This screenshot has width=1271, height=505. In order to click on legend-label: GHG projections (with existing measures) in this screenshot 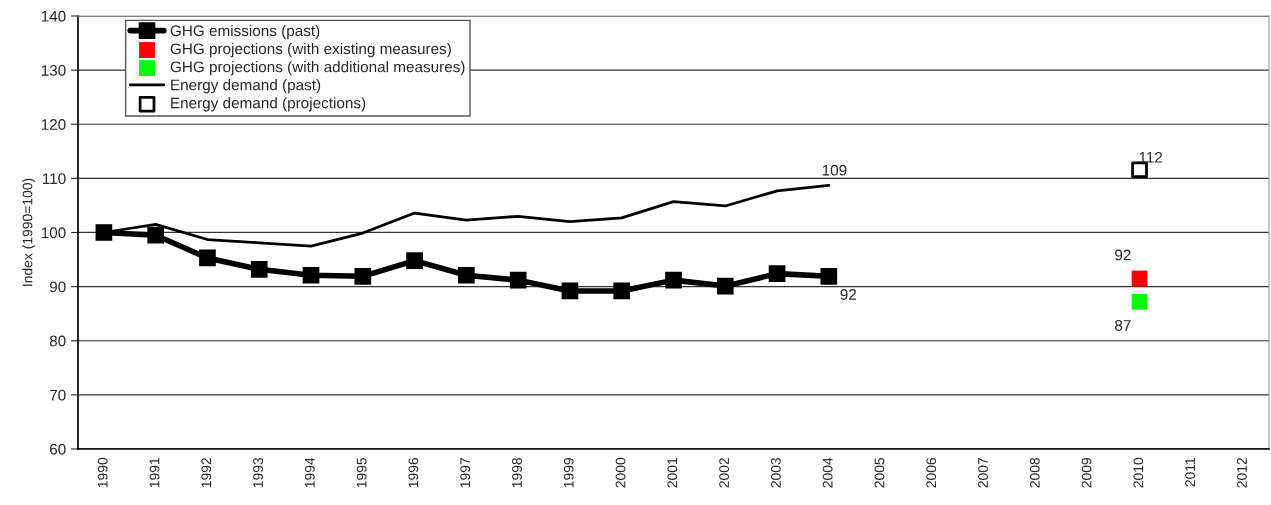, I will do `click(310, 50)`.